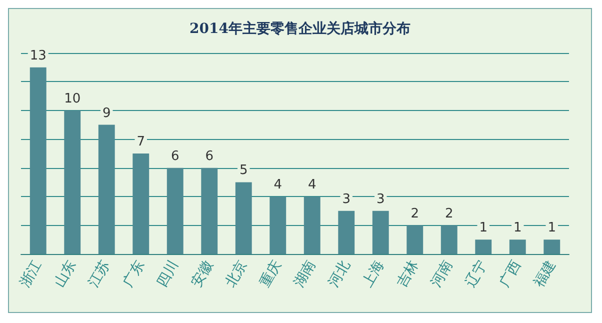 This screenshot has height=323, width=602. I want to click on x-tick-label: 江苏, so click(100, 274).